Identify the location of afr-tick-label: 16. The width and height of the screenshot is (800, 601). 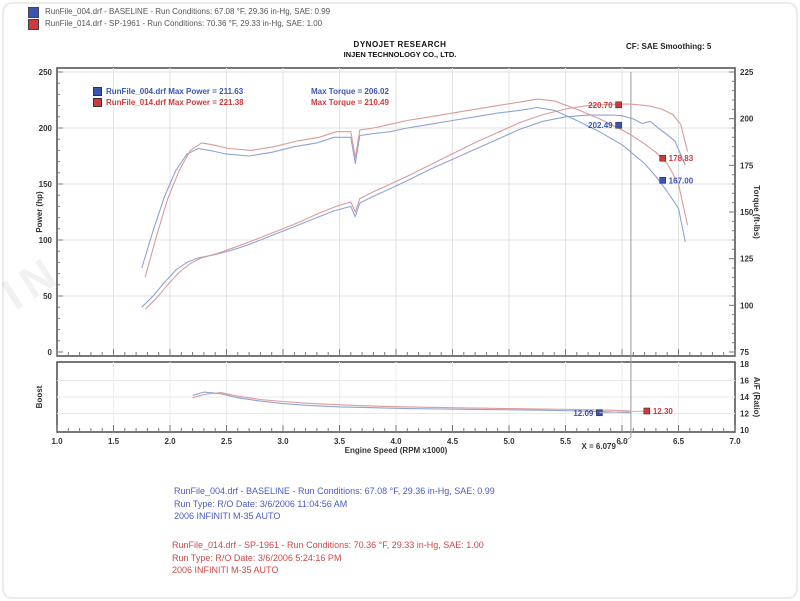
(744, 381).